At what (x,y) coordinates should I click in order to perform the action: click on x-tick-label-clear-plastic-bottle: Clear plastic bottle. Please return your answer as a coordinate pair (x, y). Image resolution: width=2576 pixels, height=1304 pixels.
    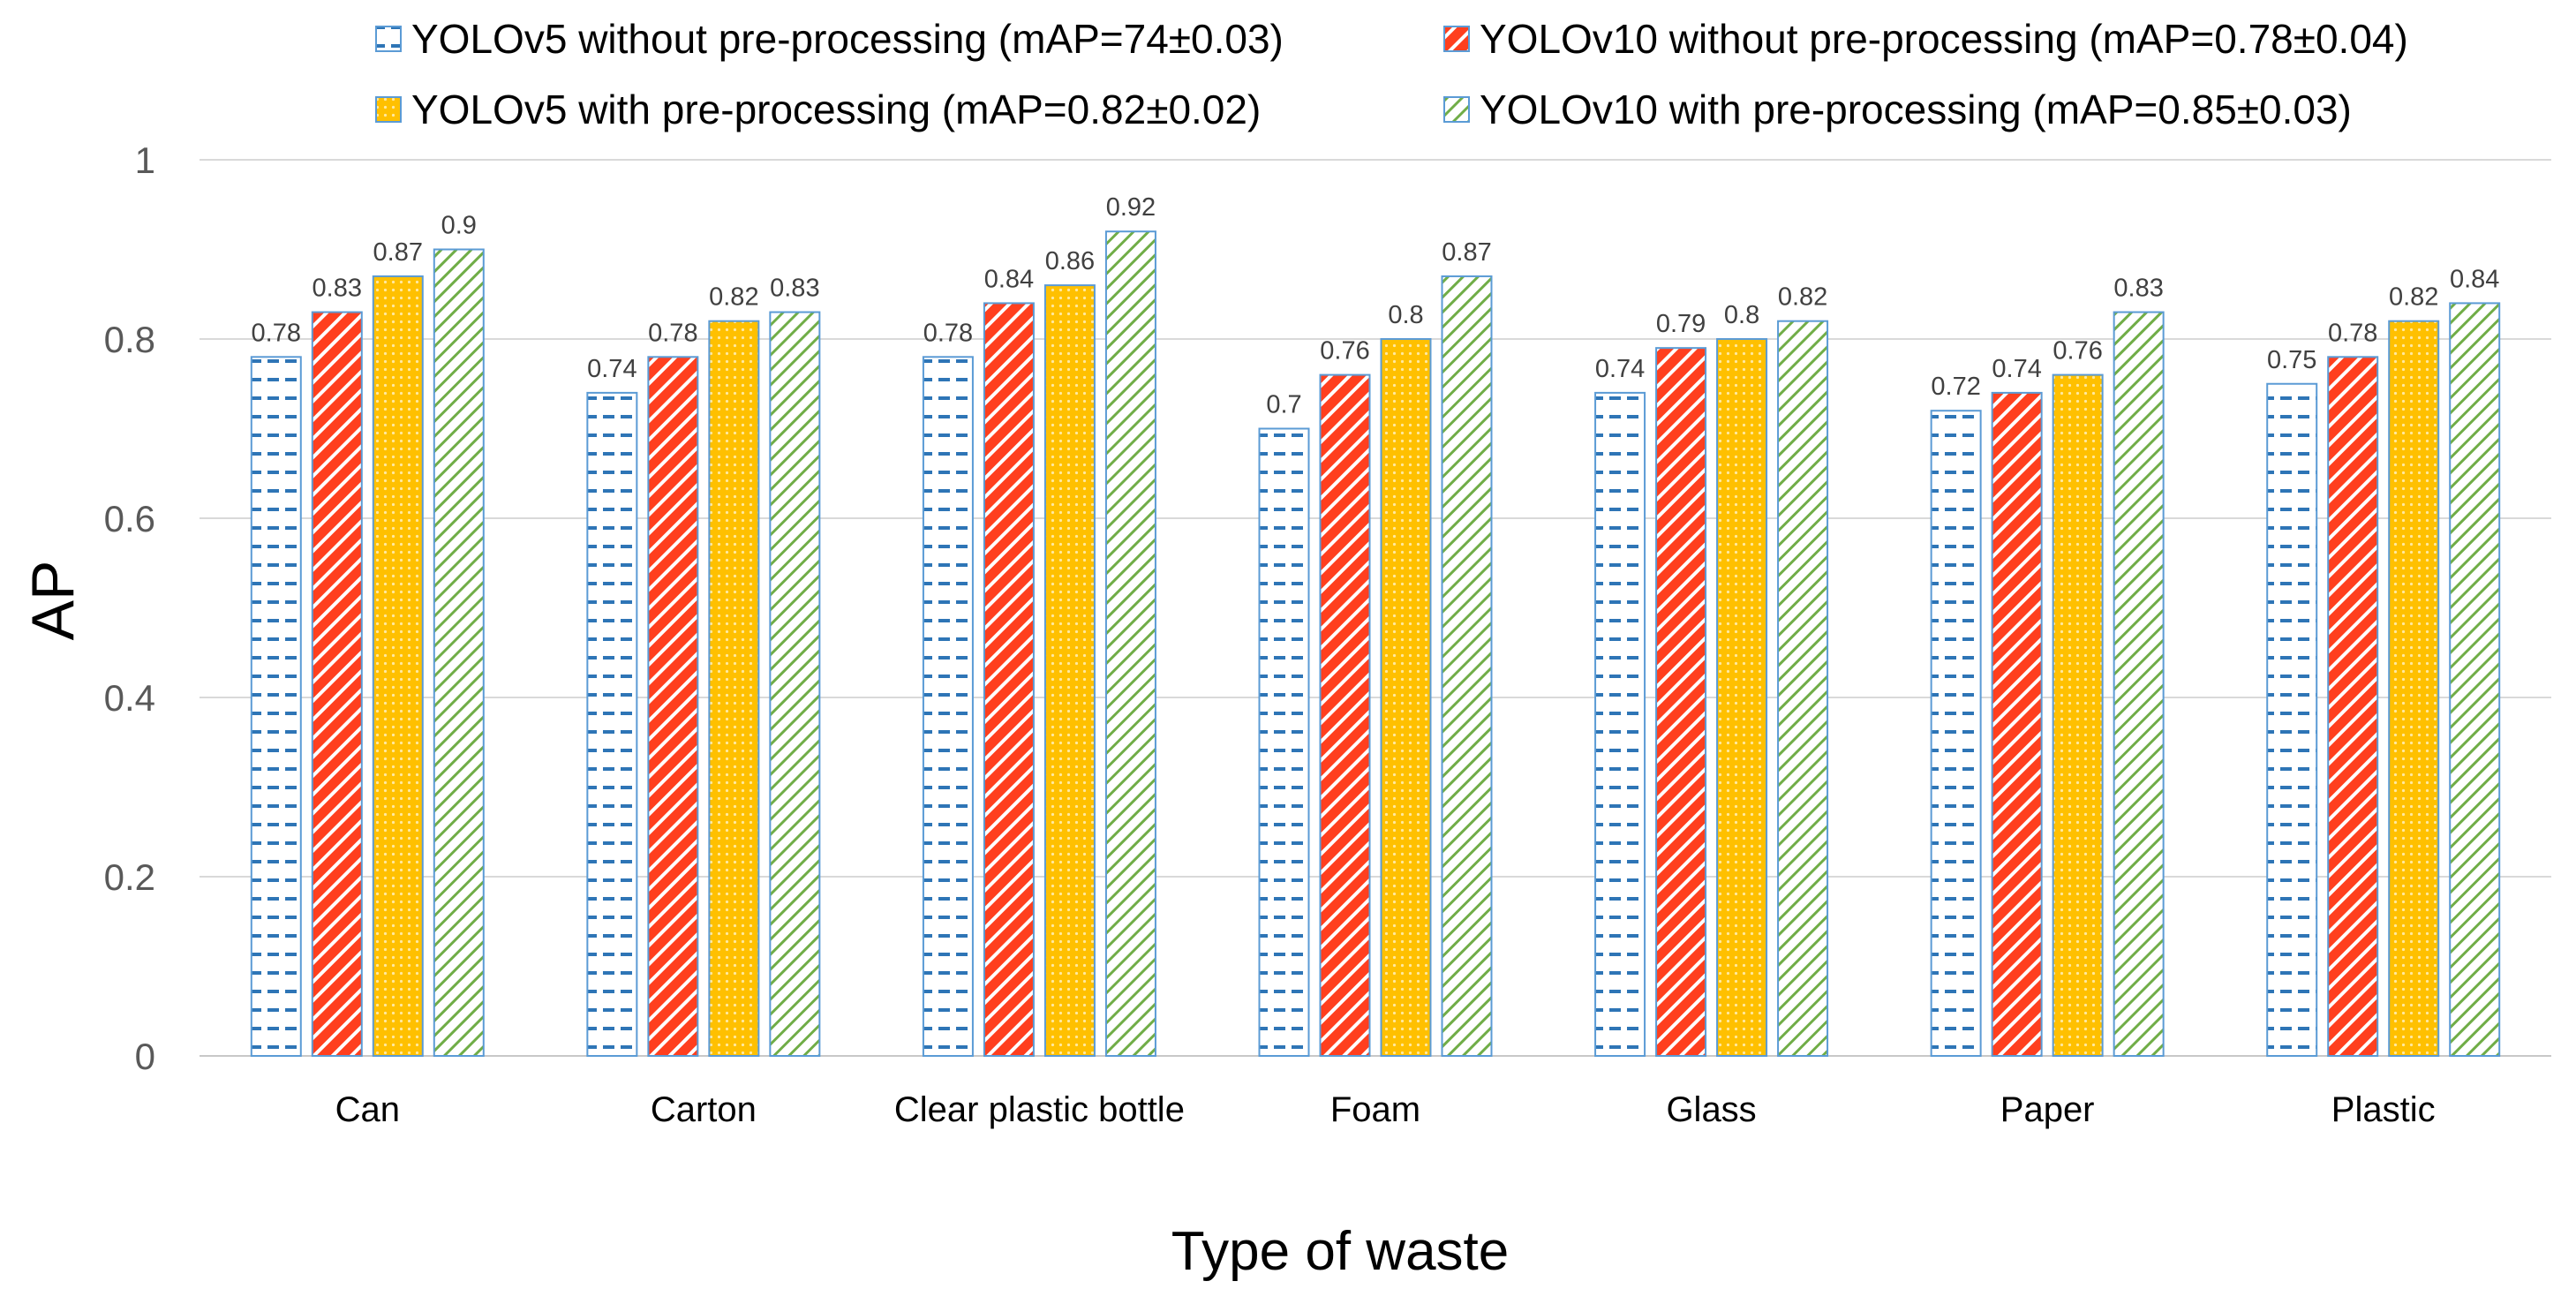
    Looking at the image, I should click on (1040, 1109).